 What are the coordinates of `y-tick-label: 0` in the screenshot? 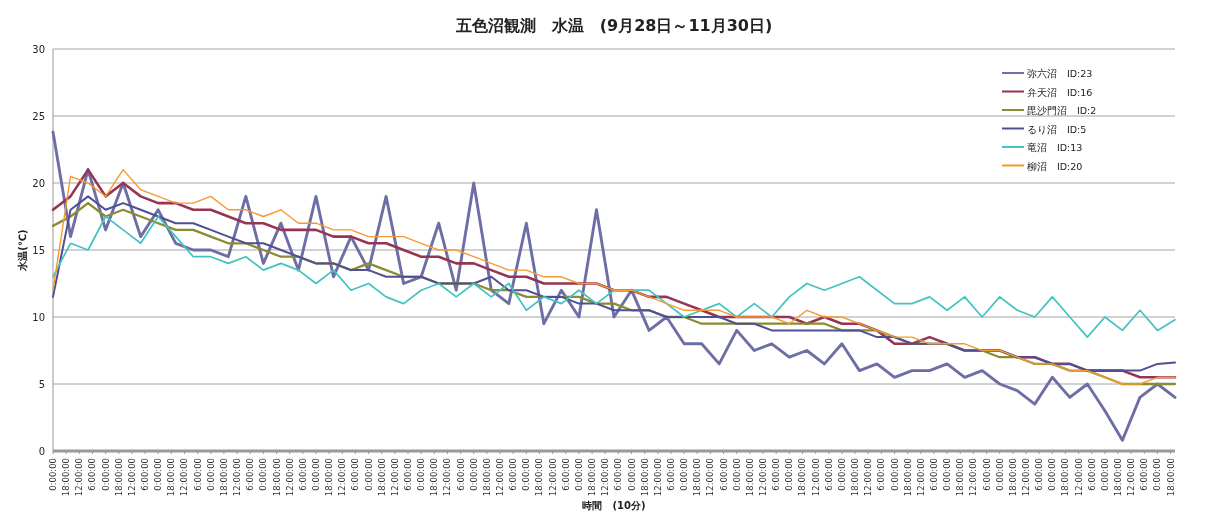 It's located at (41, 451).